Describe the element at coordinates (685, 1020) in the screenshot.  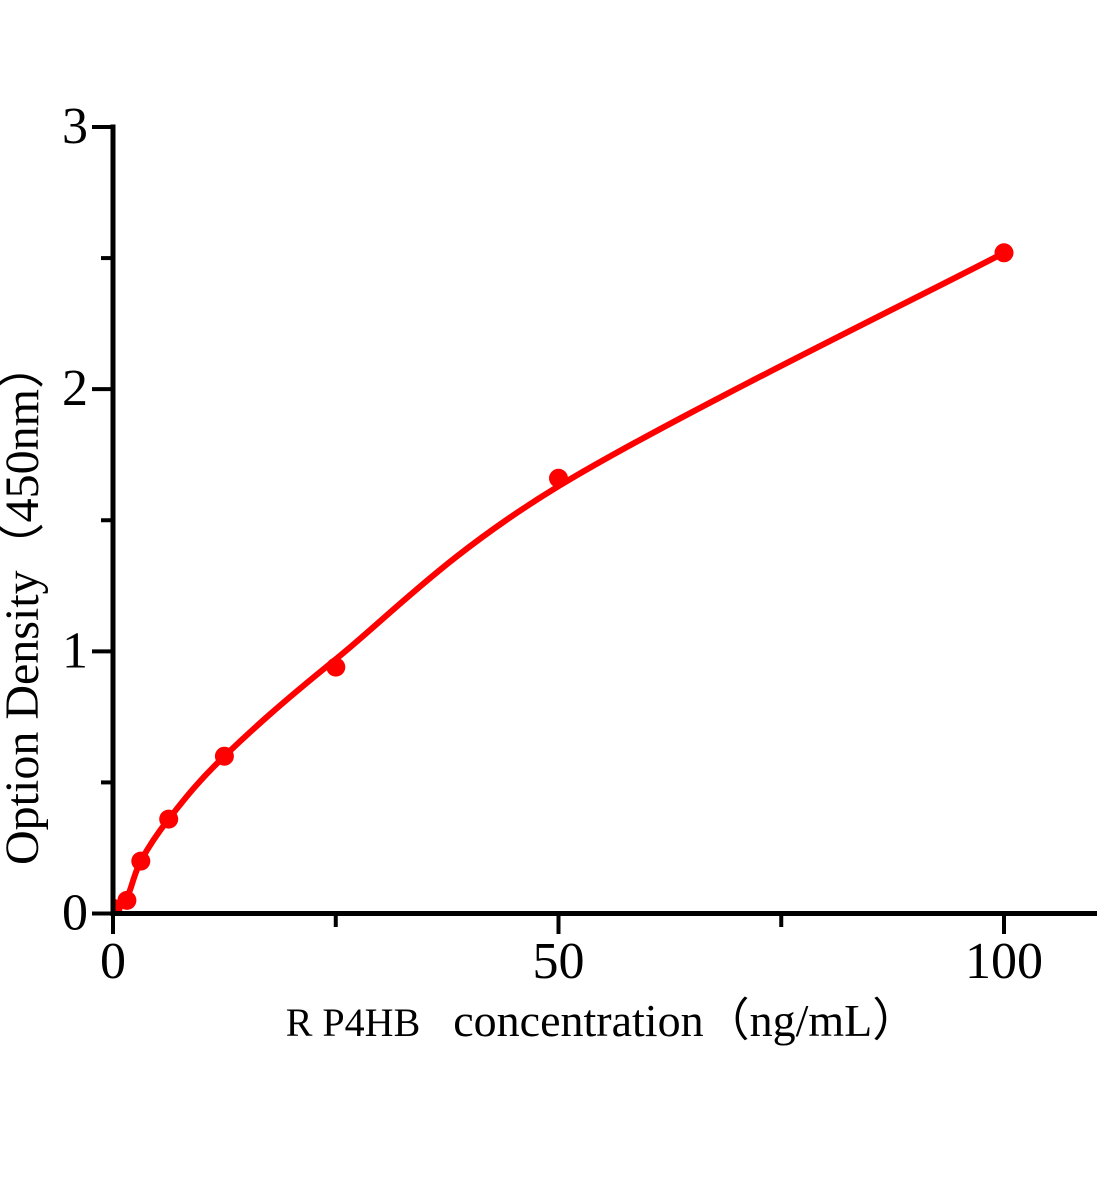
I see `x-axis-title-main: concentration（ng/mL）` at that location.